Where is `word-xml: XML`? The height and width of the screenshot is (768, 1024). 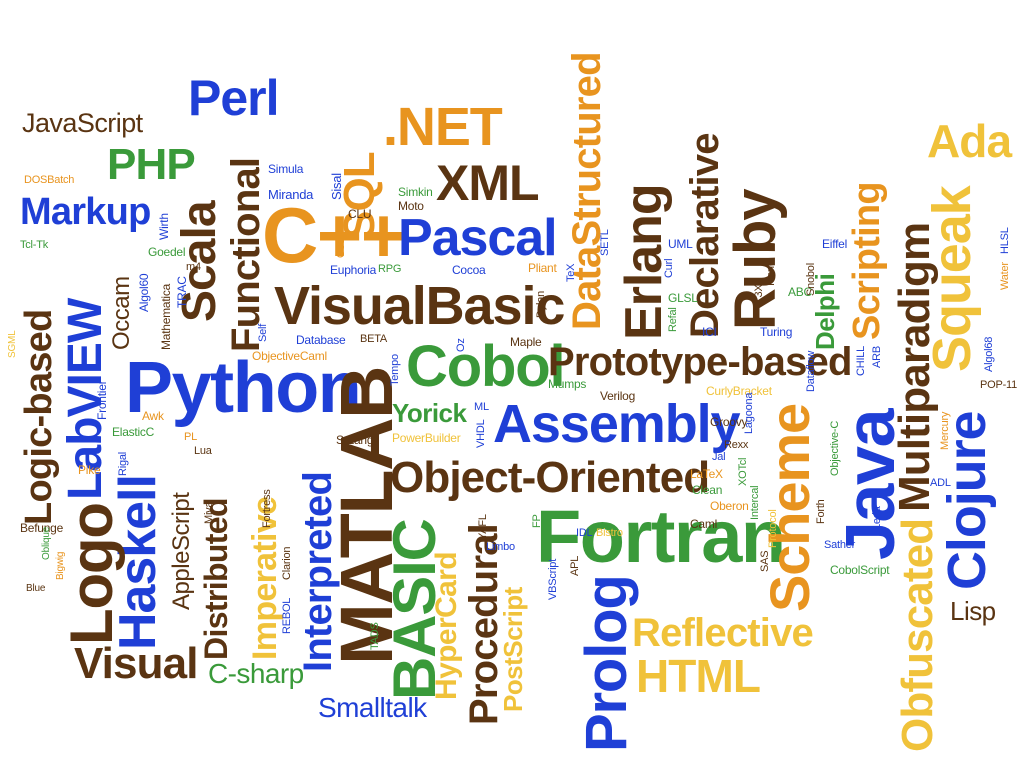
word-xml: XML is located at coordinates (488, 183).